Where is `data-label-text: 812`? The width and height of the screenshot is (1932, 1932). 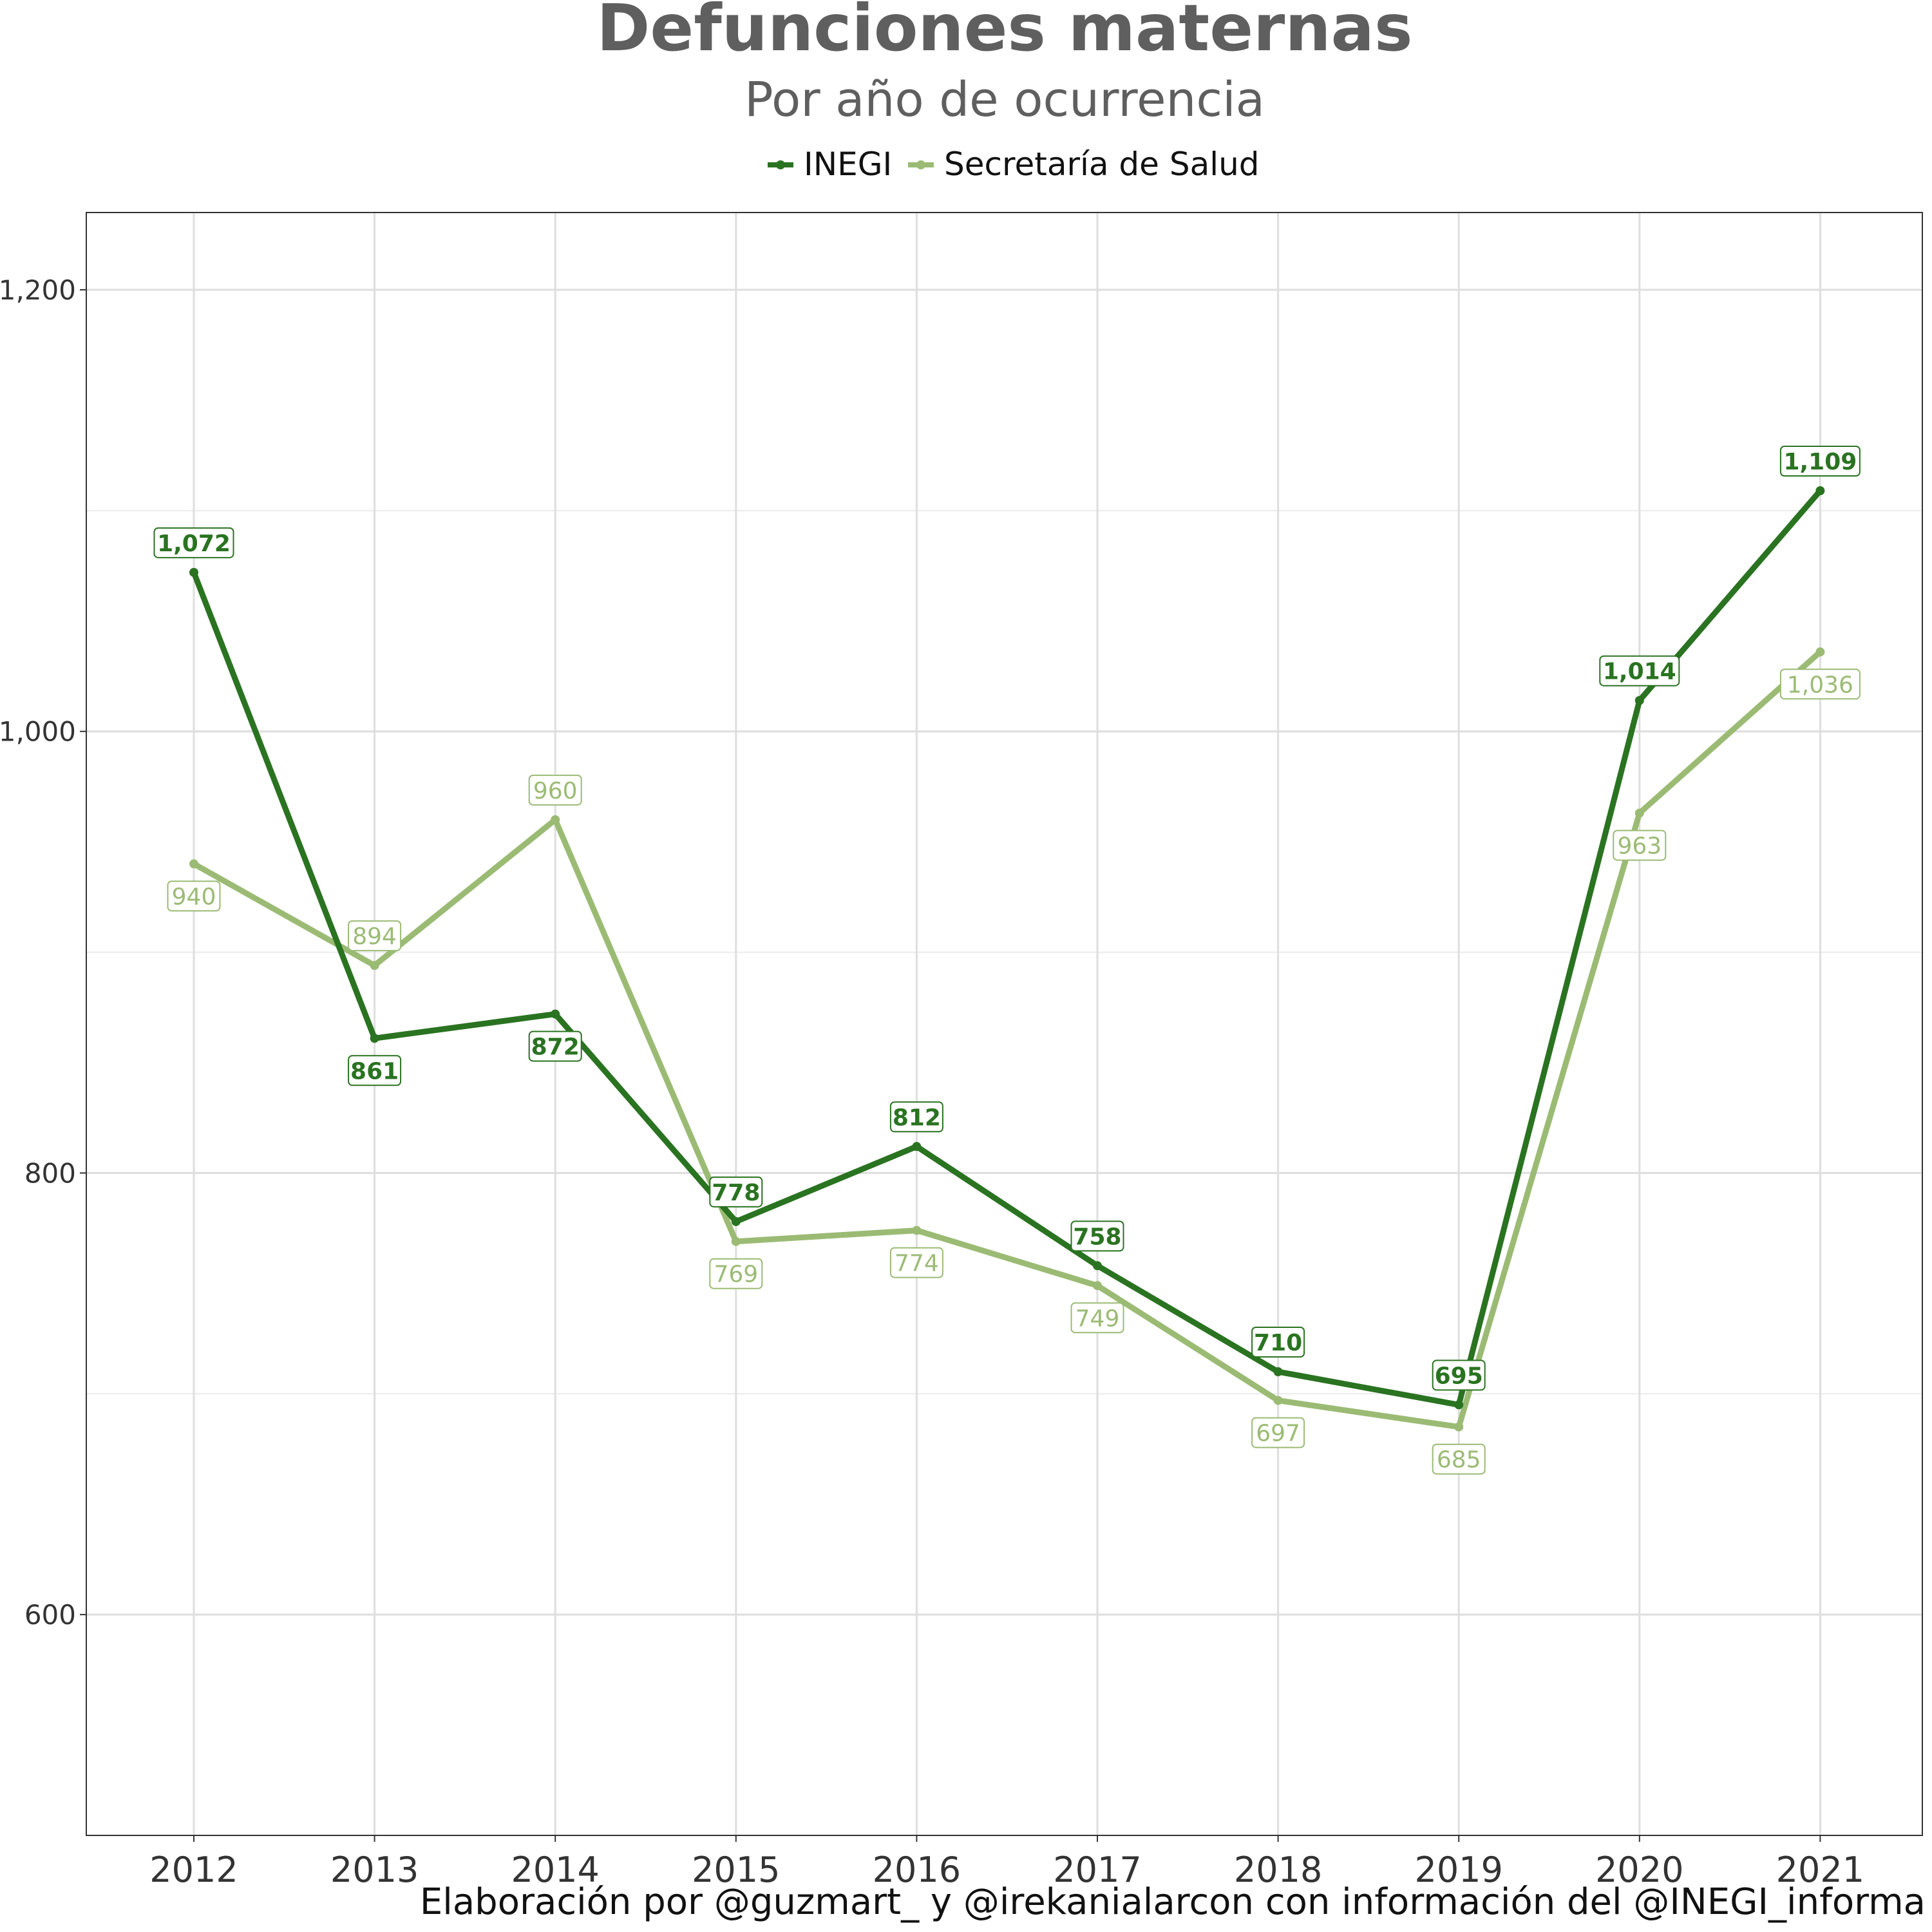
data-label-text: 812 is located at coordinates (917, 1117).